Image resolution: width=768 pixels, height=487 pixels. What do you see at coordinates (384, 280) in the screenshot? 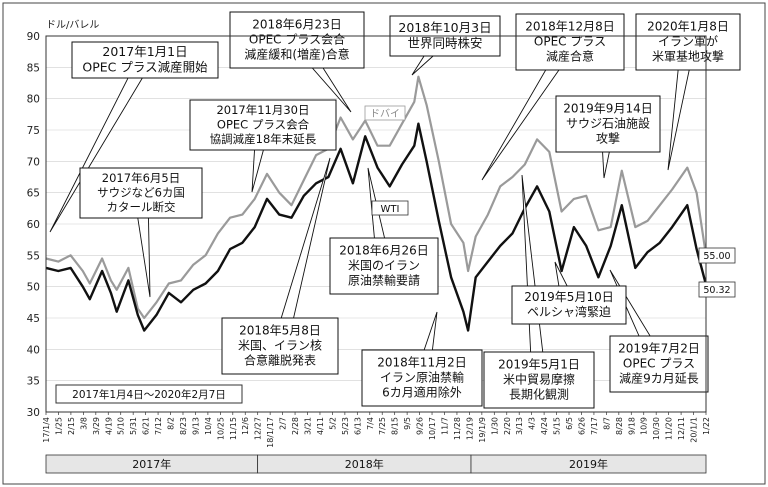
I see `annotation-text: 原油禁輸要請` at bounding box center [384, 280].